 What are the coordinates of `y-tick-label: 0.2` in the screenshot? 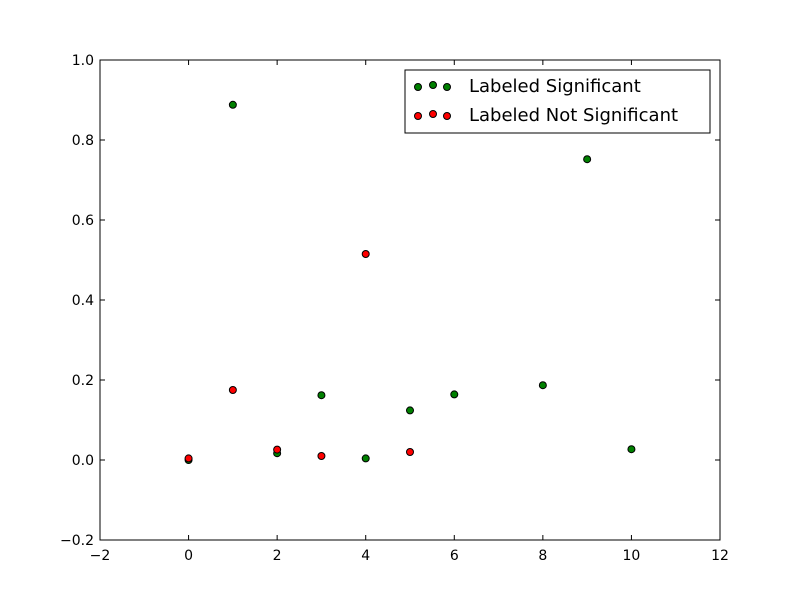 It's located at (83, 381).